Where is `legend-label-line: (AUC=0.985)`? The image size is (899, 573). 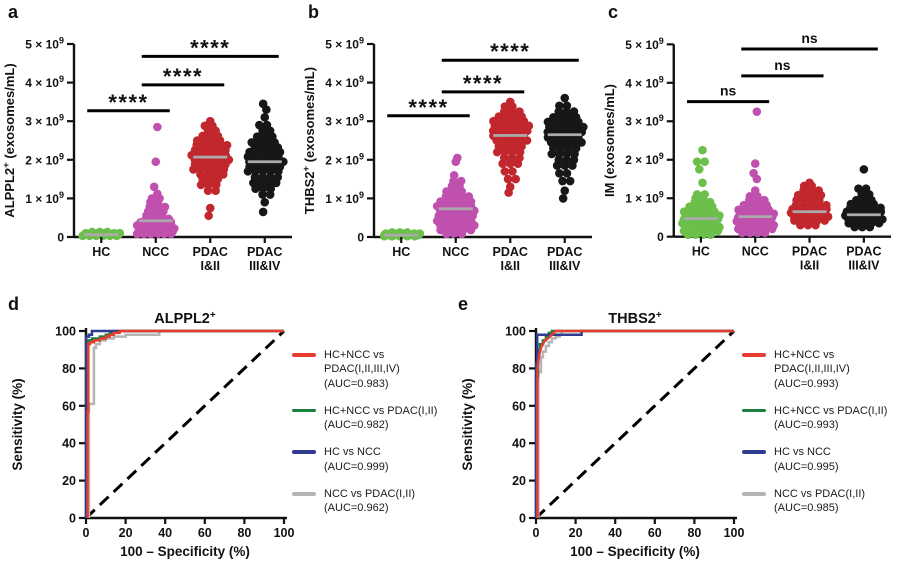 legend-label-line: (AUC=0.985) is located at coordinates (806, 508).